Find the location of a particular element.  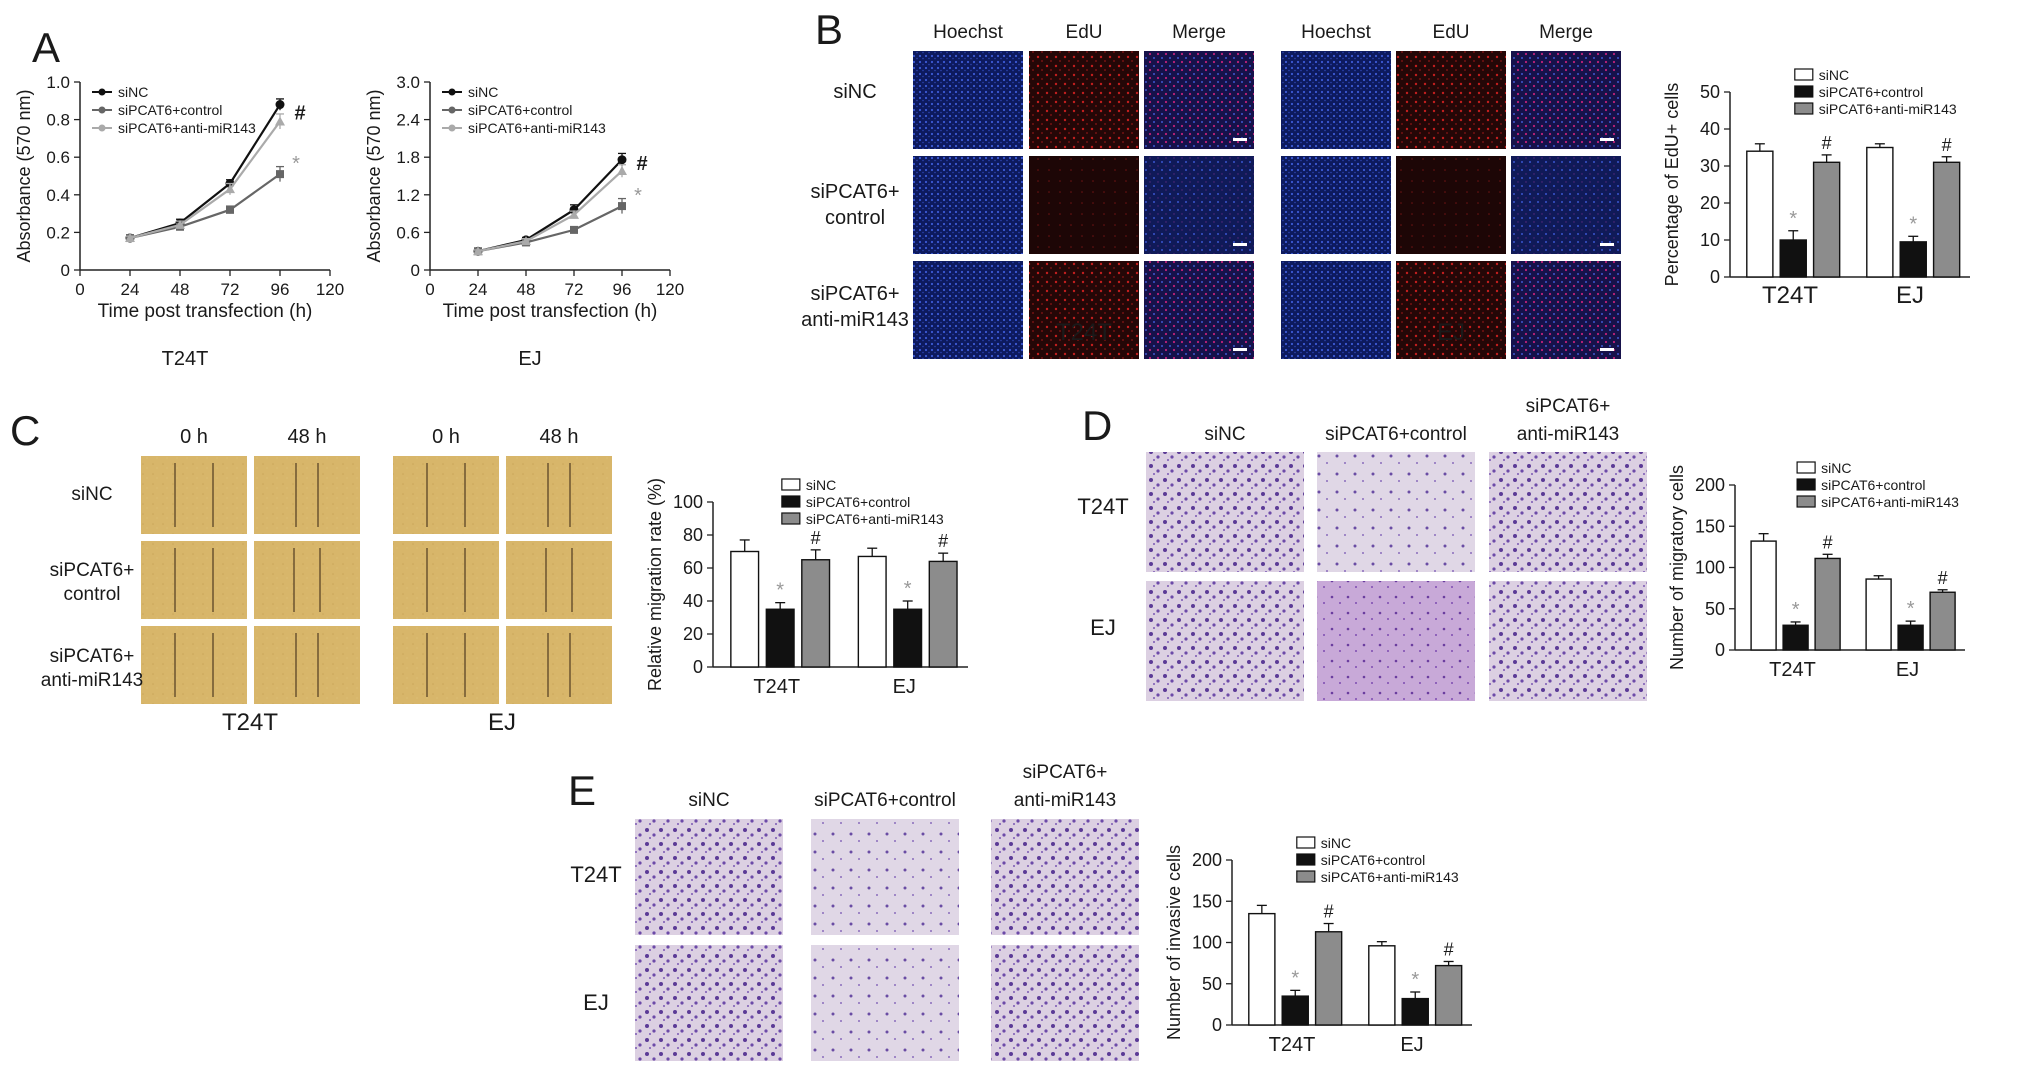

panel-letter-b: B is located at coordinates (829, 29).